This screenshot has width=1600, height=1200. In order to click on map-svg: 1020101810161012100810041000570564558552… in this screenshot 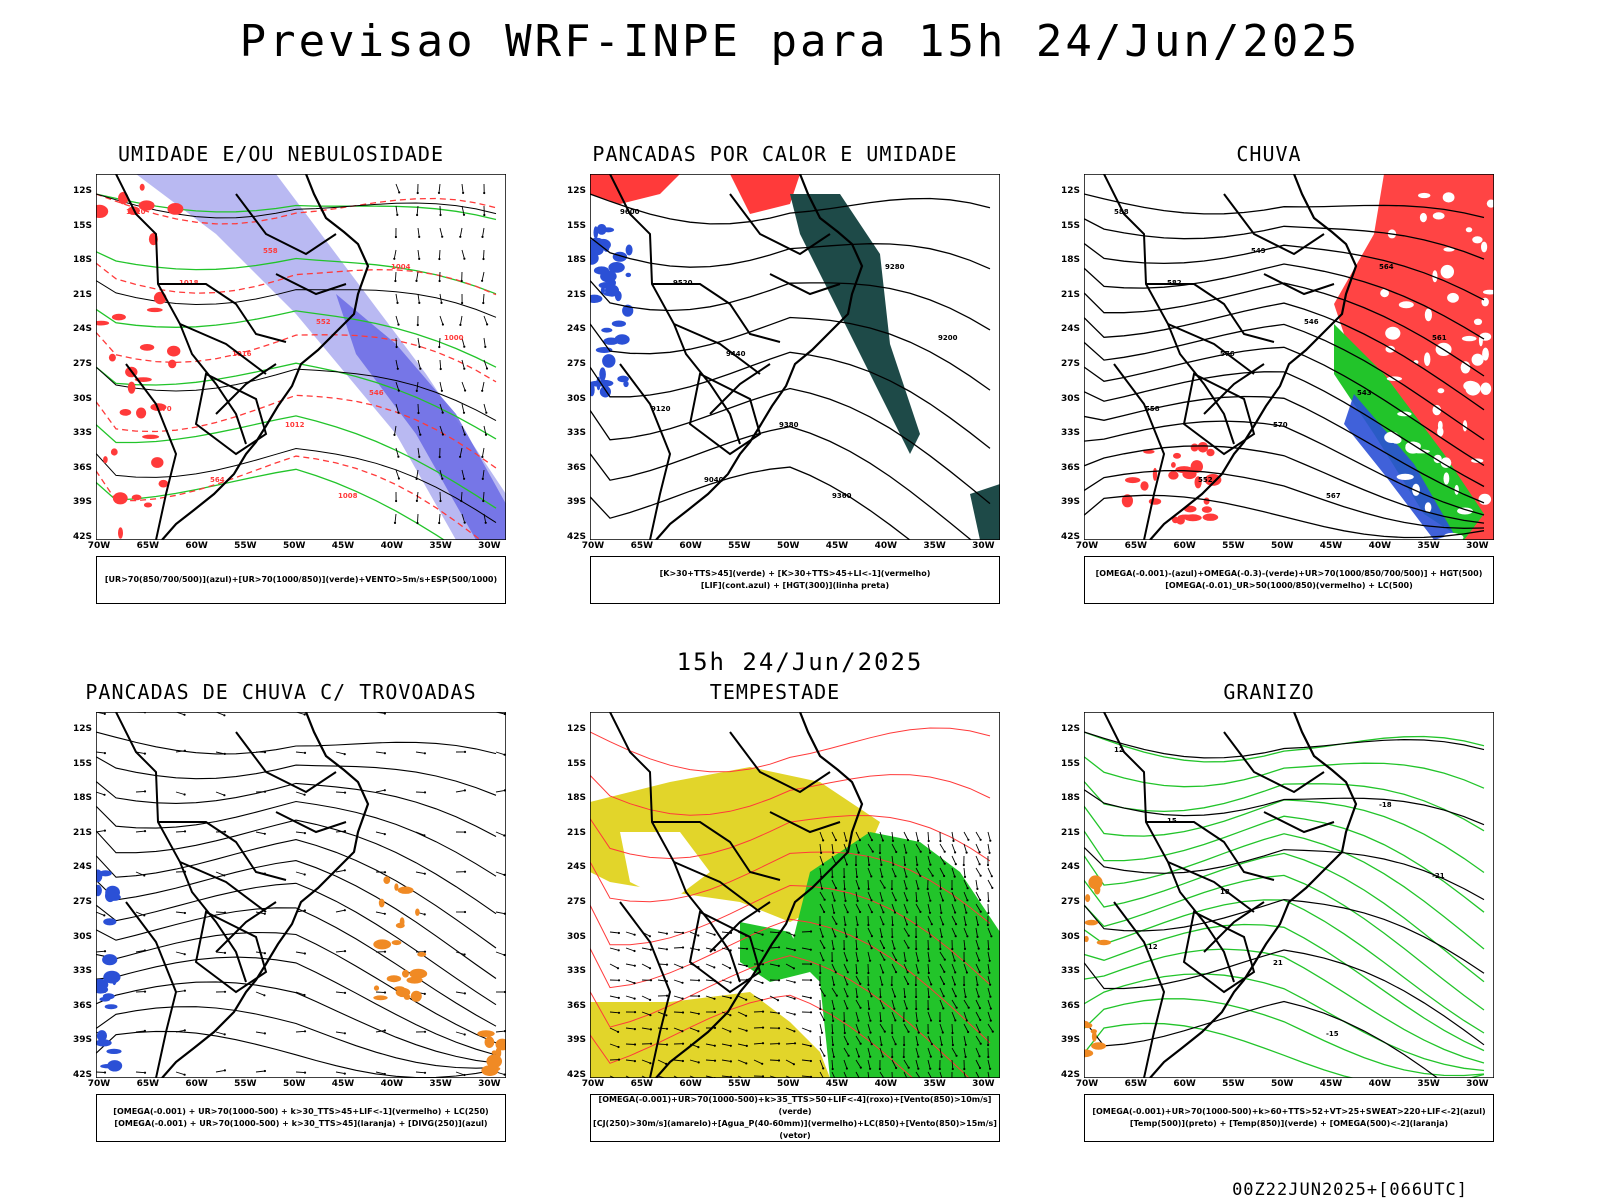, I will do `click(301, 357)`.